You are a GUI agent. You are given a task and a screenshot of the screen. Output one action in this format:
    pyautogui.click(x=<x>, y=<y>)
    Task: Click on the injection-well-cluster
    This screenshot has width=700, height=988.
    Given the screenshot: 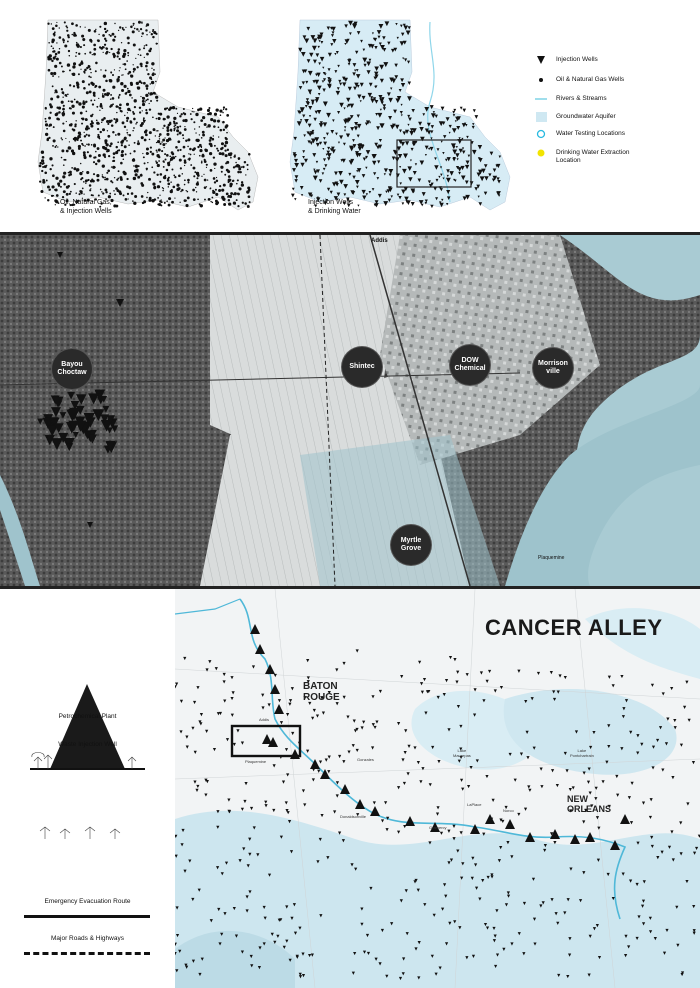 What is the action you would take?
    pyautogui.click(x=80, y=390)
    